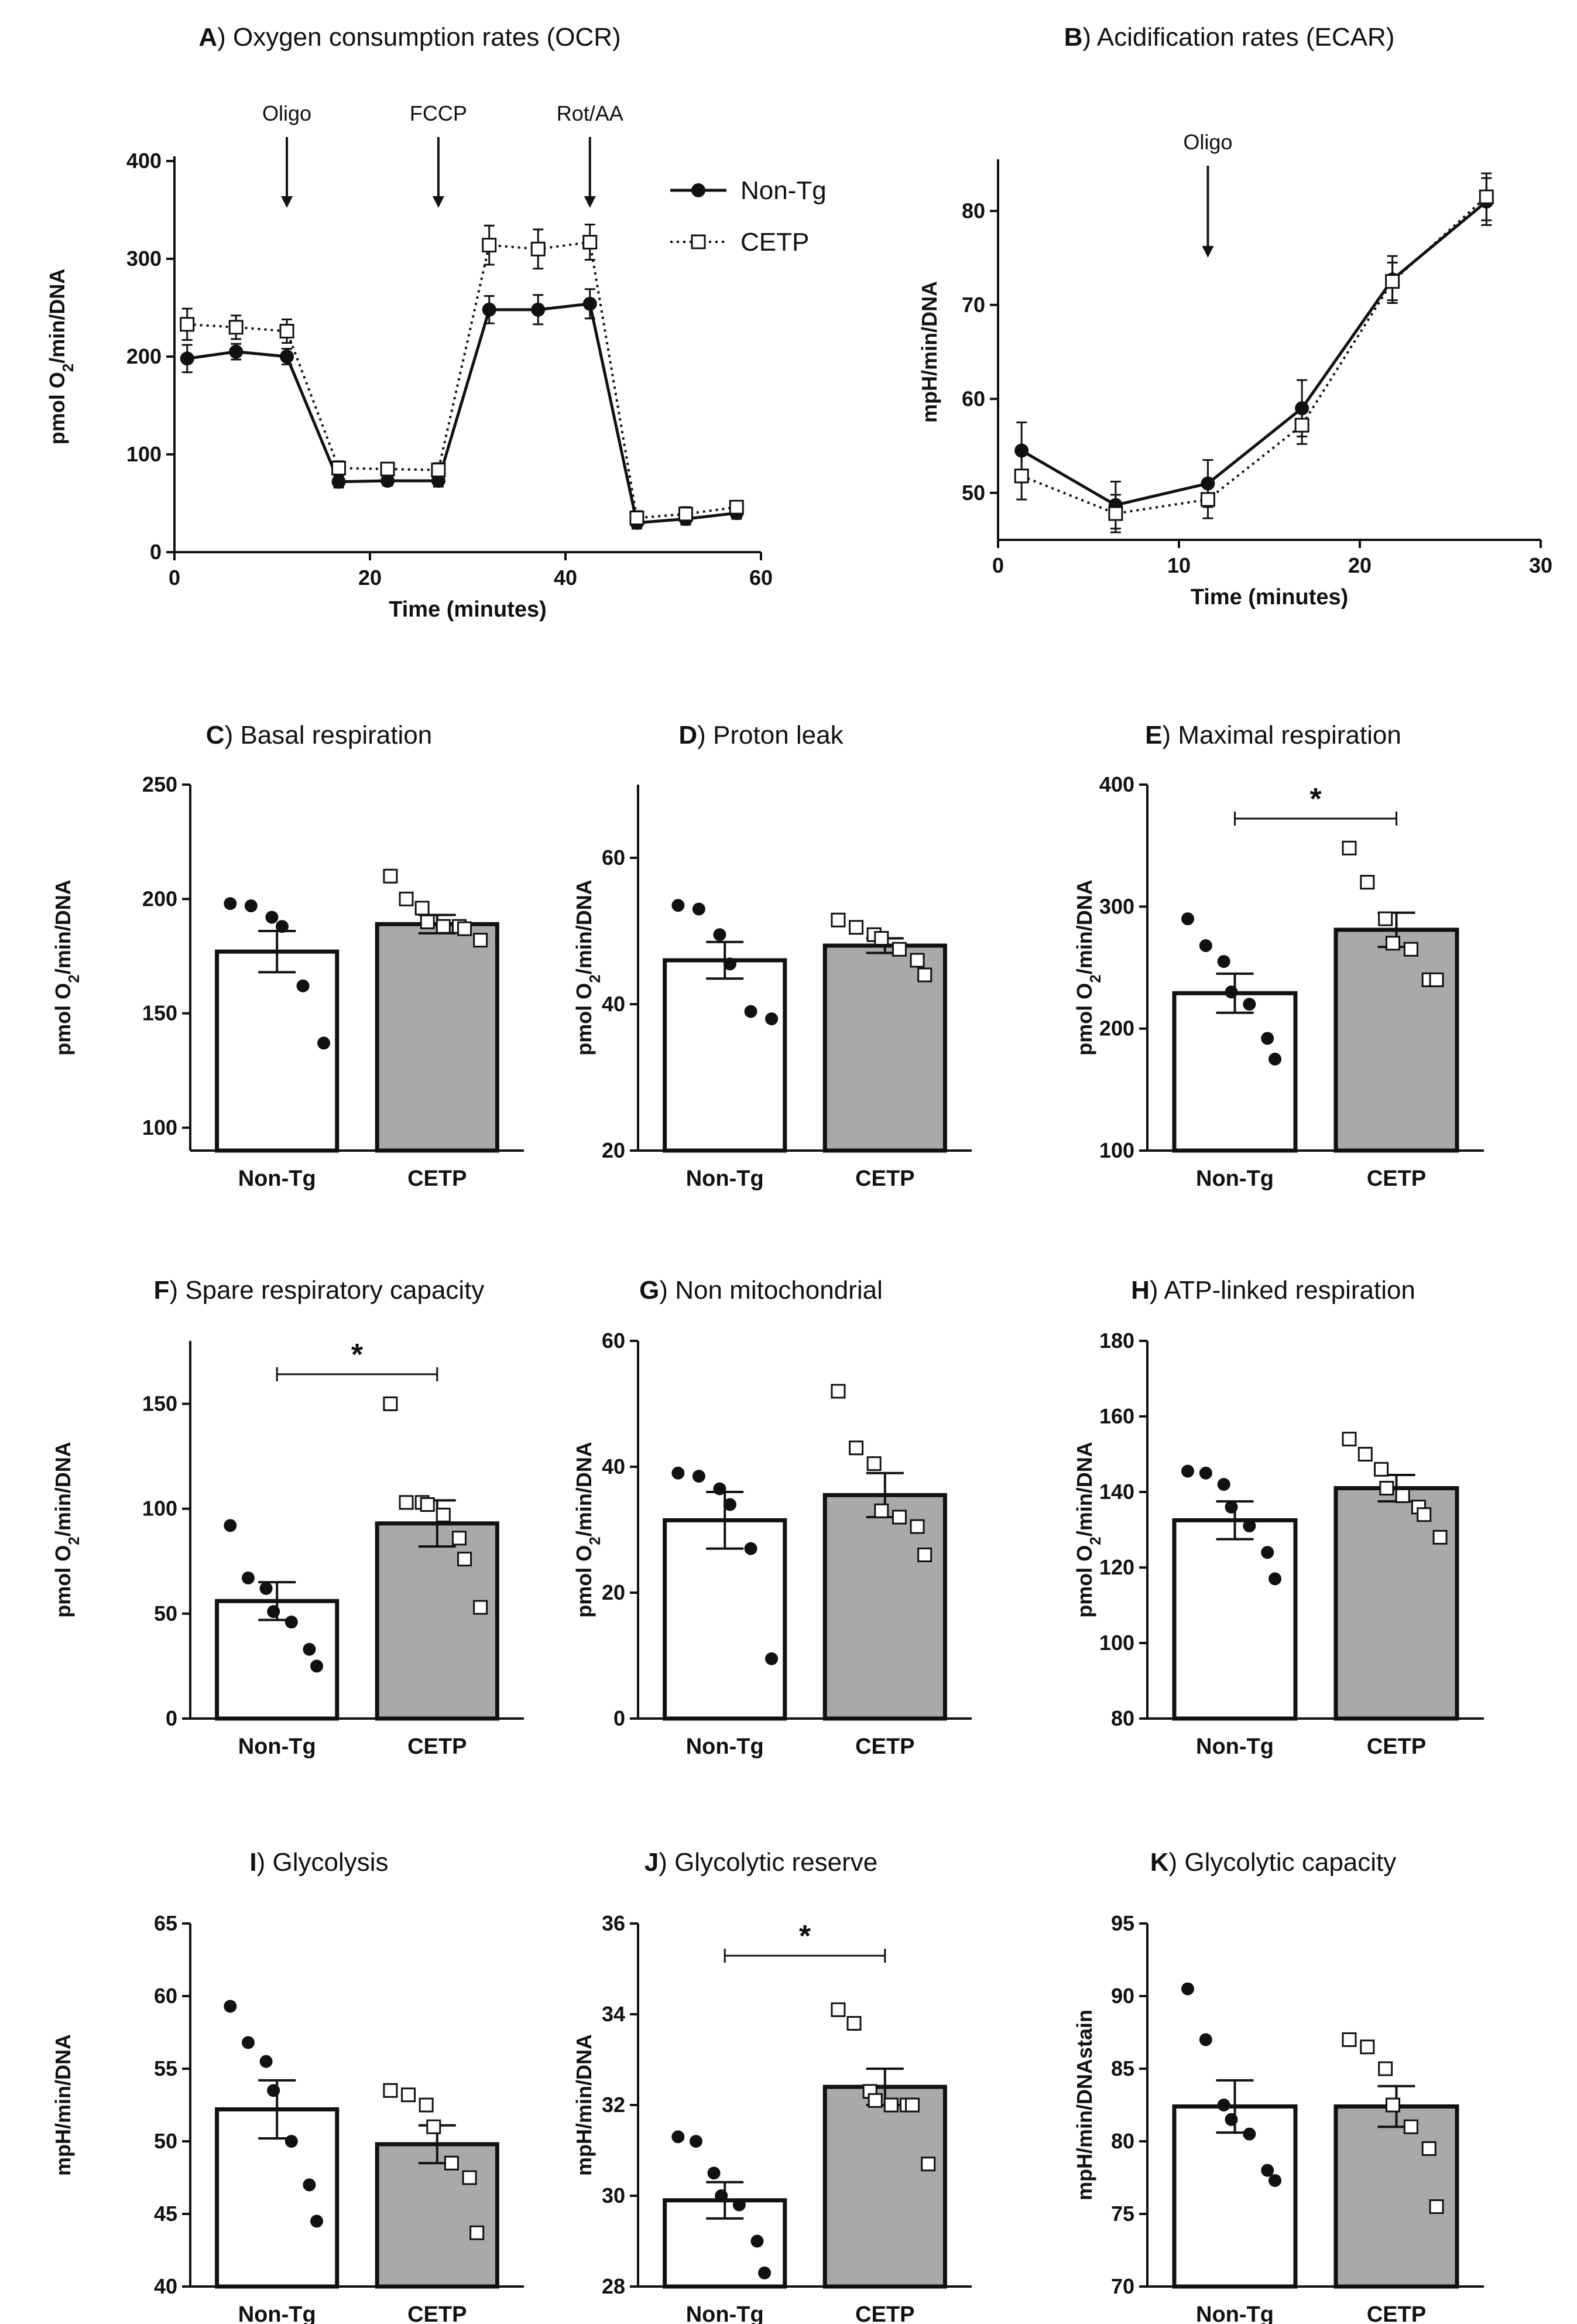 The width and height of the screenshot is (1577, 2324). I want to click on y-tick-label: 65, so click(165, 1923).